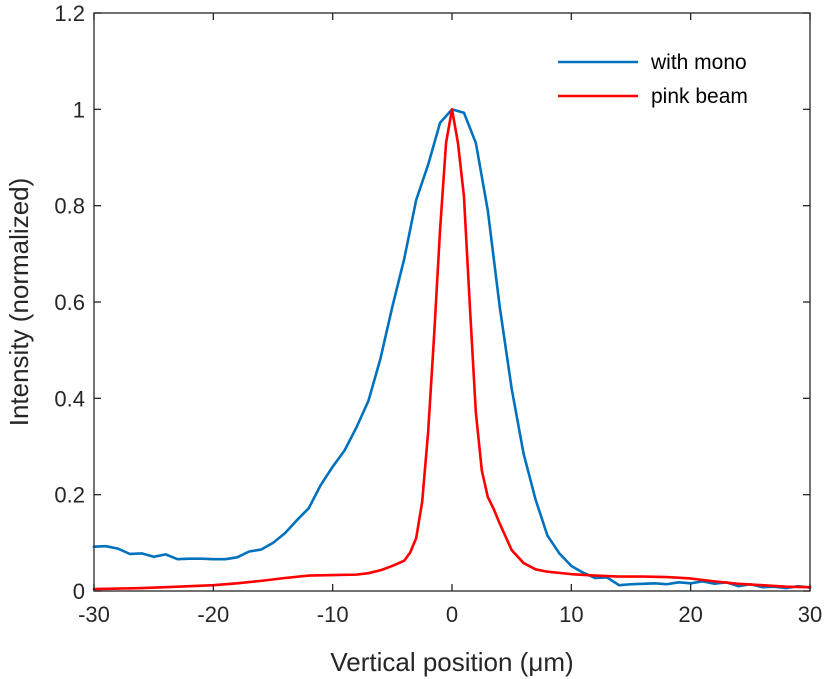 The width and height of the screenshot is (830, 679). I want to click on y-axis-label: Intensity (normalized), so click(19, 302).